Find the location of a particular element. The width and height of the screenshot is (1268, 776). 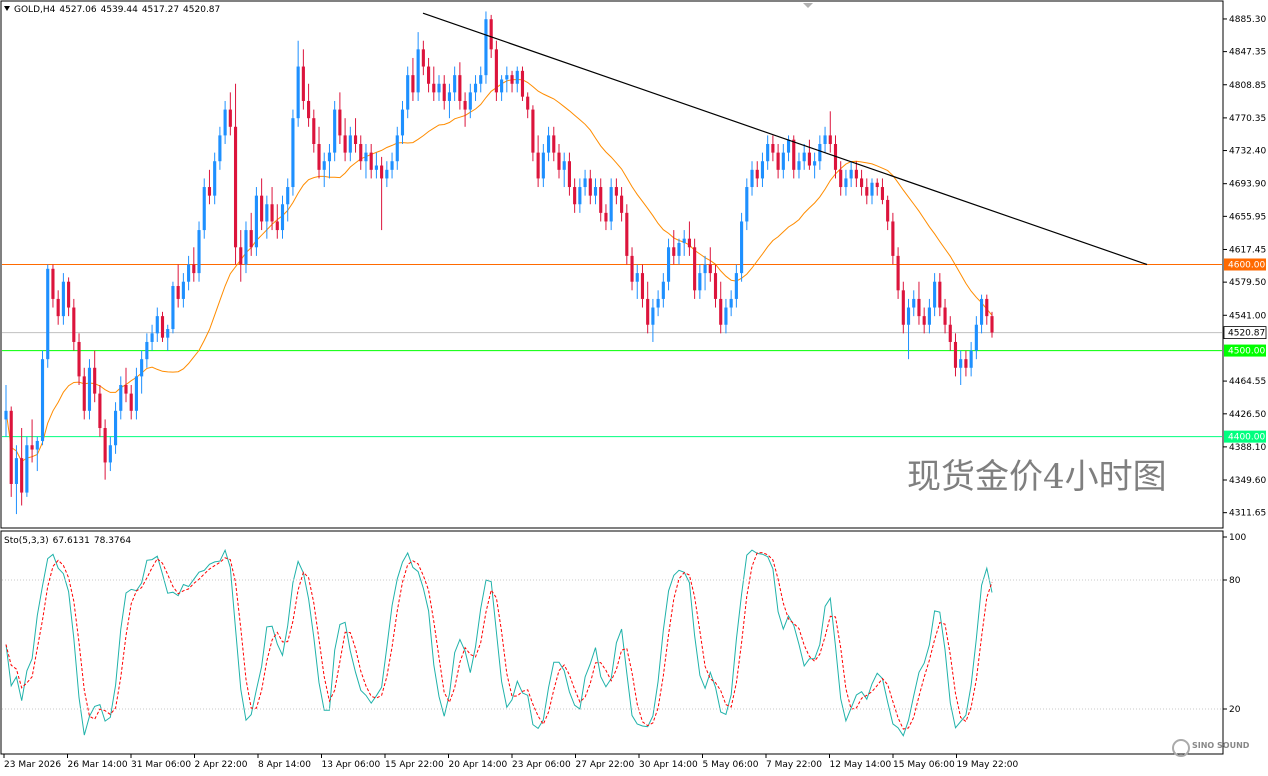

chart-watermark: 现货金价4小时图 is located at coordinates (1037, 477).